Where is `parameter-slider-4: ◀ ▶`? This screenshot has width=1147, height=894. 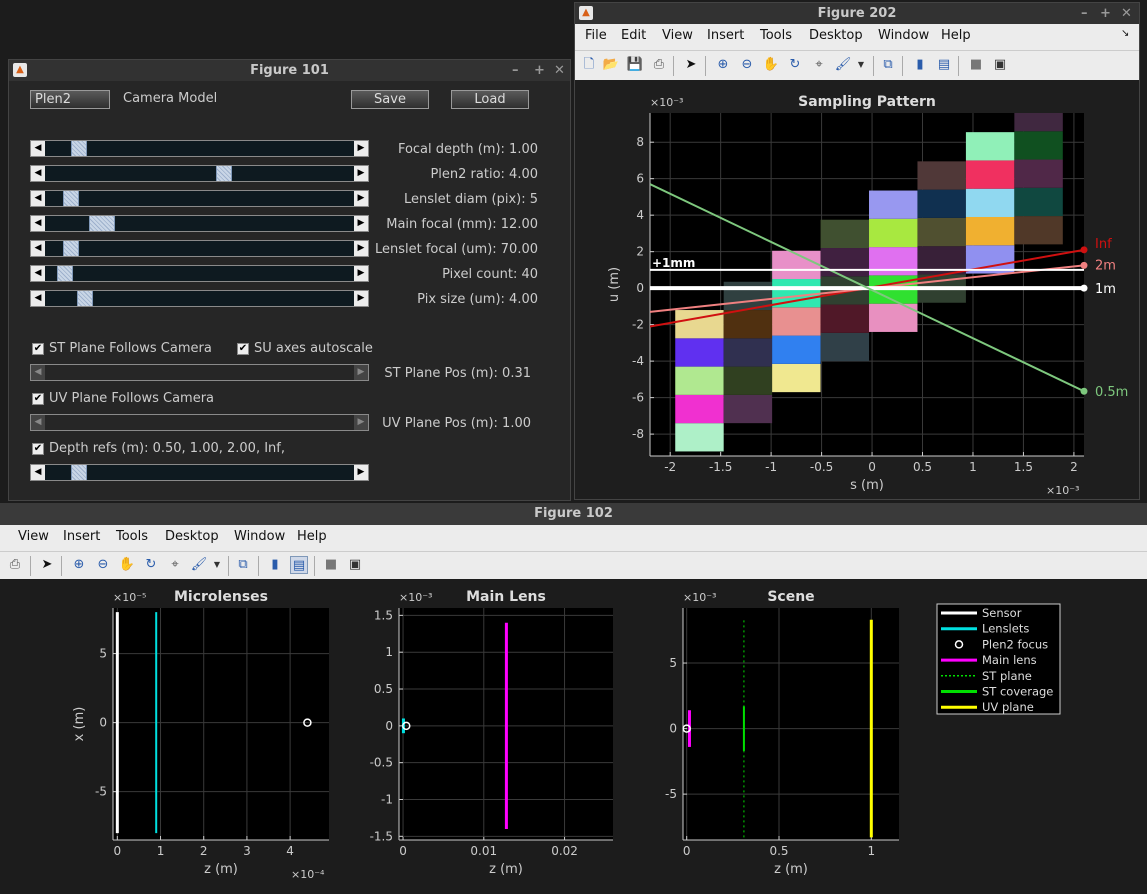 parameter-slider-4: ◀ ▶ is located at coordinates (199, 248).